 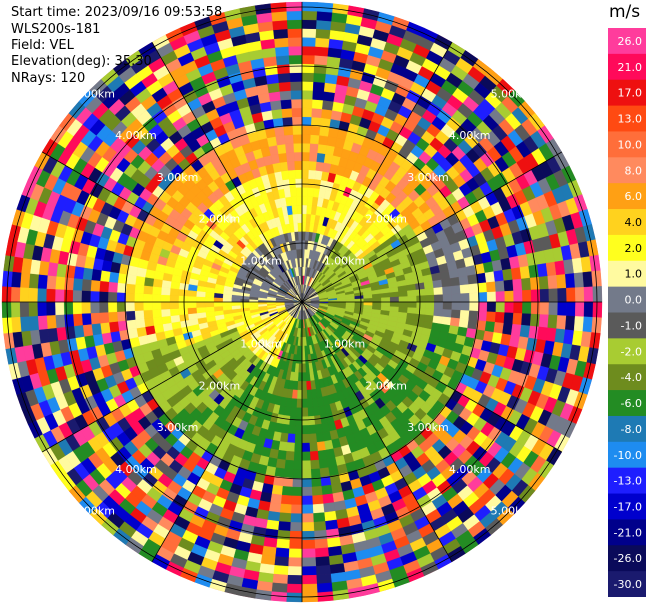 I want to click on nrays-label: NRays: 120, so click(x=48, y=78).